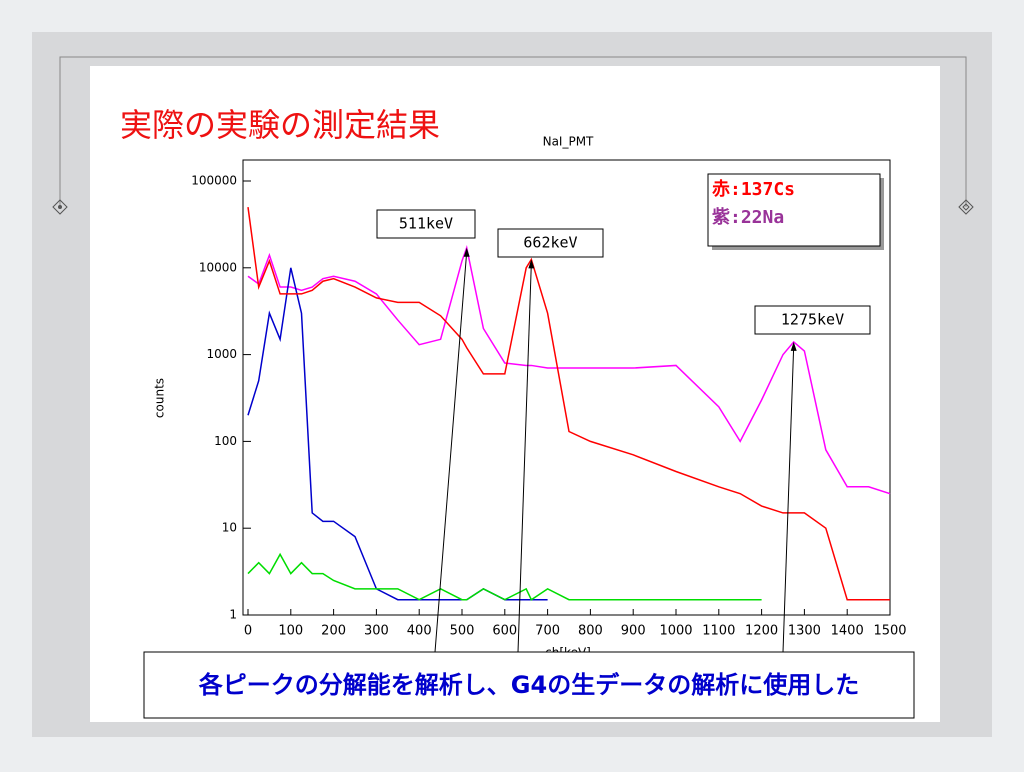  I want to click on x-tick-label: 400, so click(419, 631).